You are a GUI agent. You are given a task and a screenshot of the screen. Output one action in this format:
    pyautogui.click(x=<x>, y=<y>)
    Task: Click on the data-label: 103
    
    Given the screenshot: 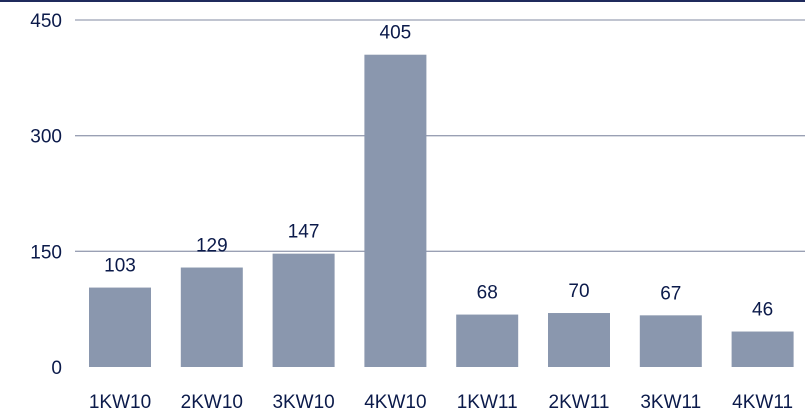 What is the action you would take?
    pyautogui.click(x=120, y=266)
    